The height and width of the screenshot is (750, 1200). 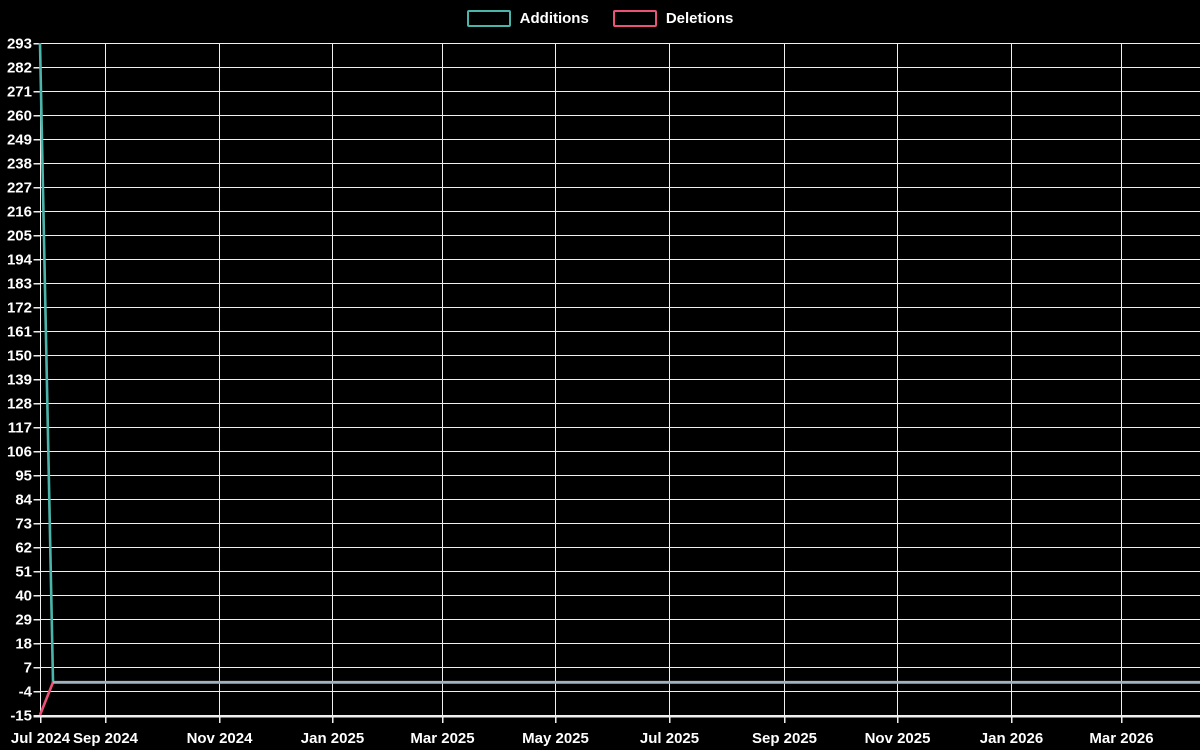 What do you see at coordinates (600, 18) in the screenshot?
I see `chart-legend: Additions Deletions` at bounding box center [600, 18].